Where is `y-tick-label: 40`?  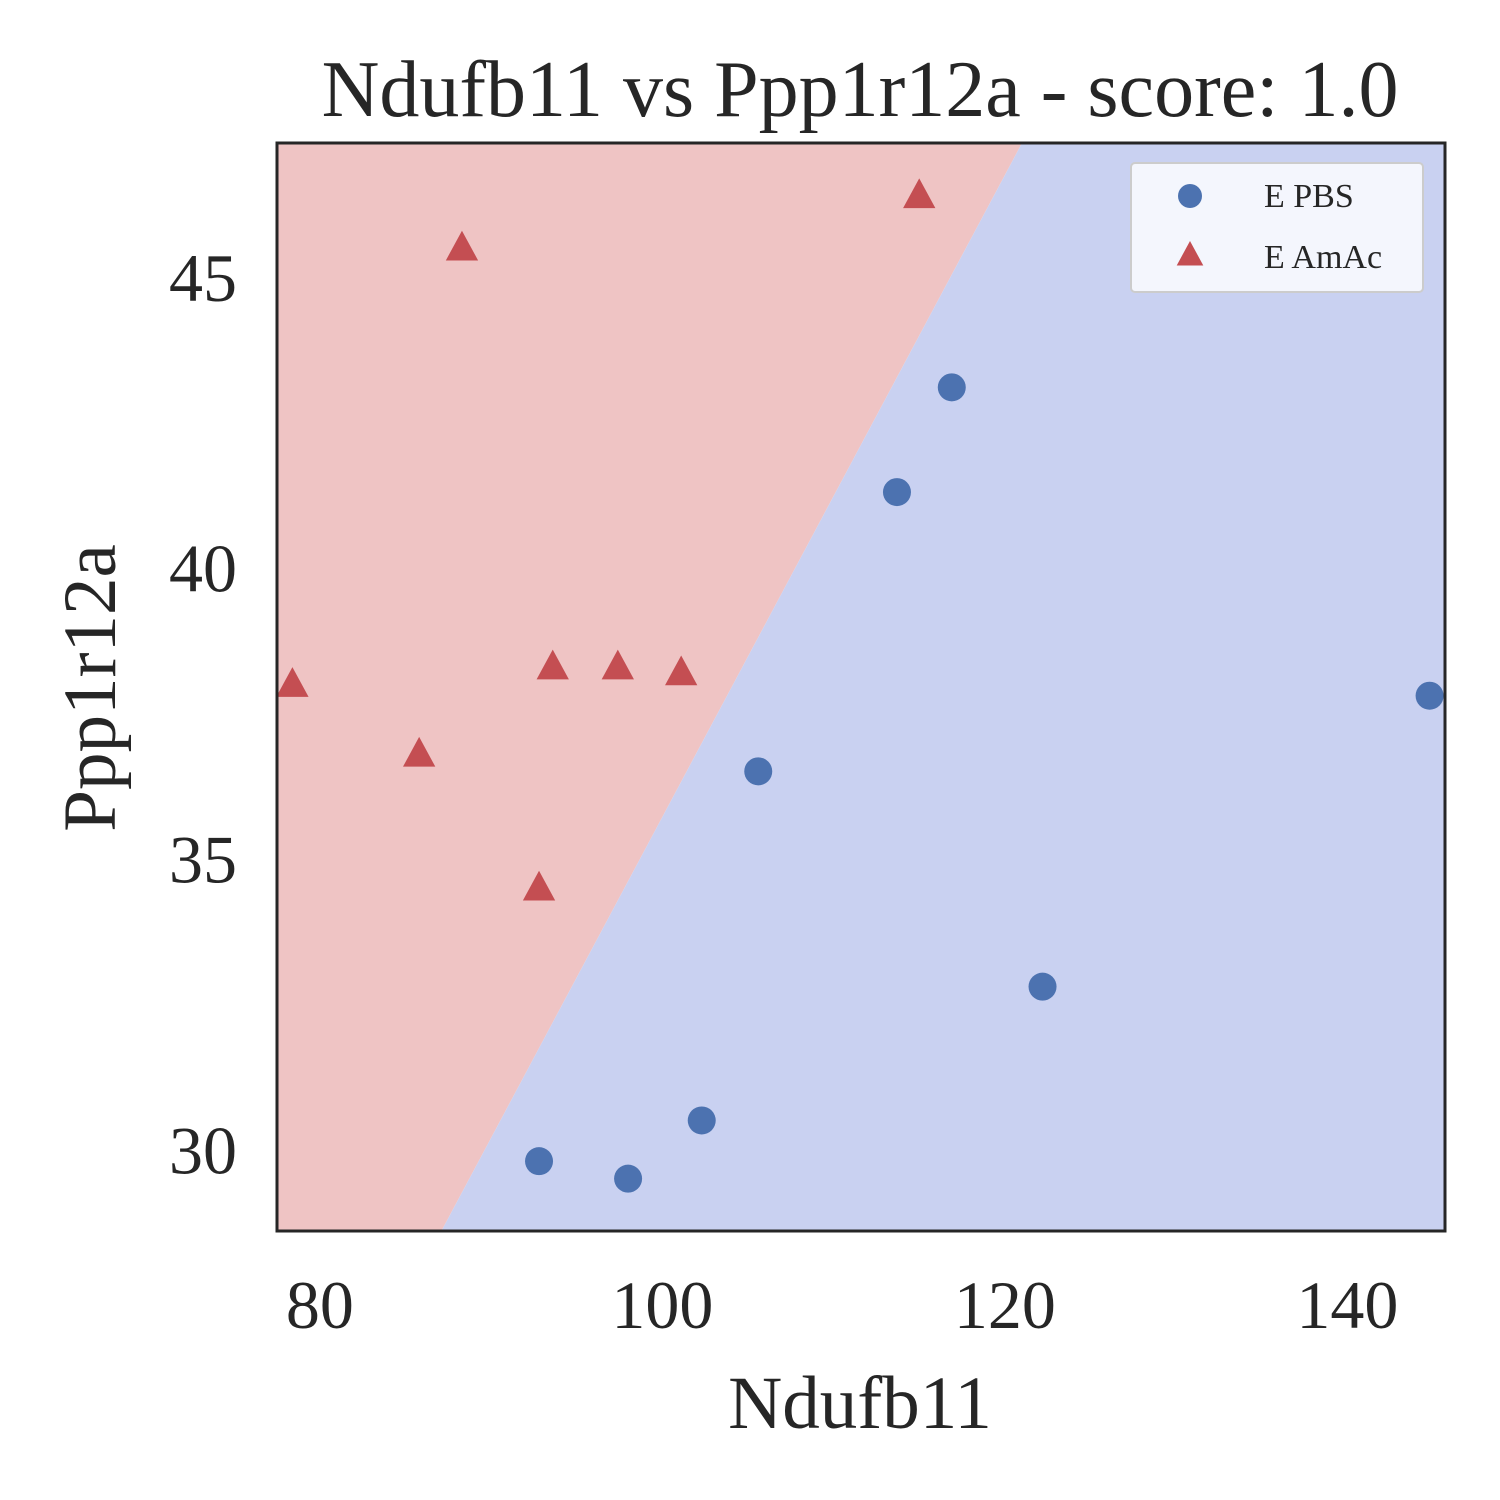 y-tick-label: 40 is located at coordinates (203, 569).